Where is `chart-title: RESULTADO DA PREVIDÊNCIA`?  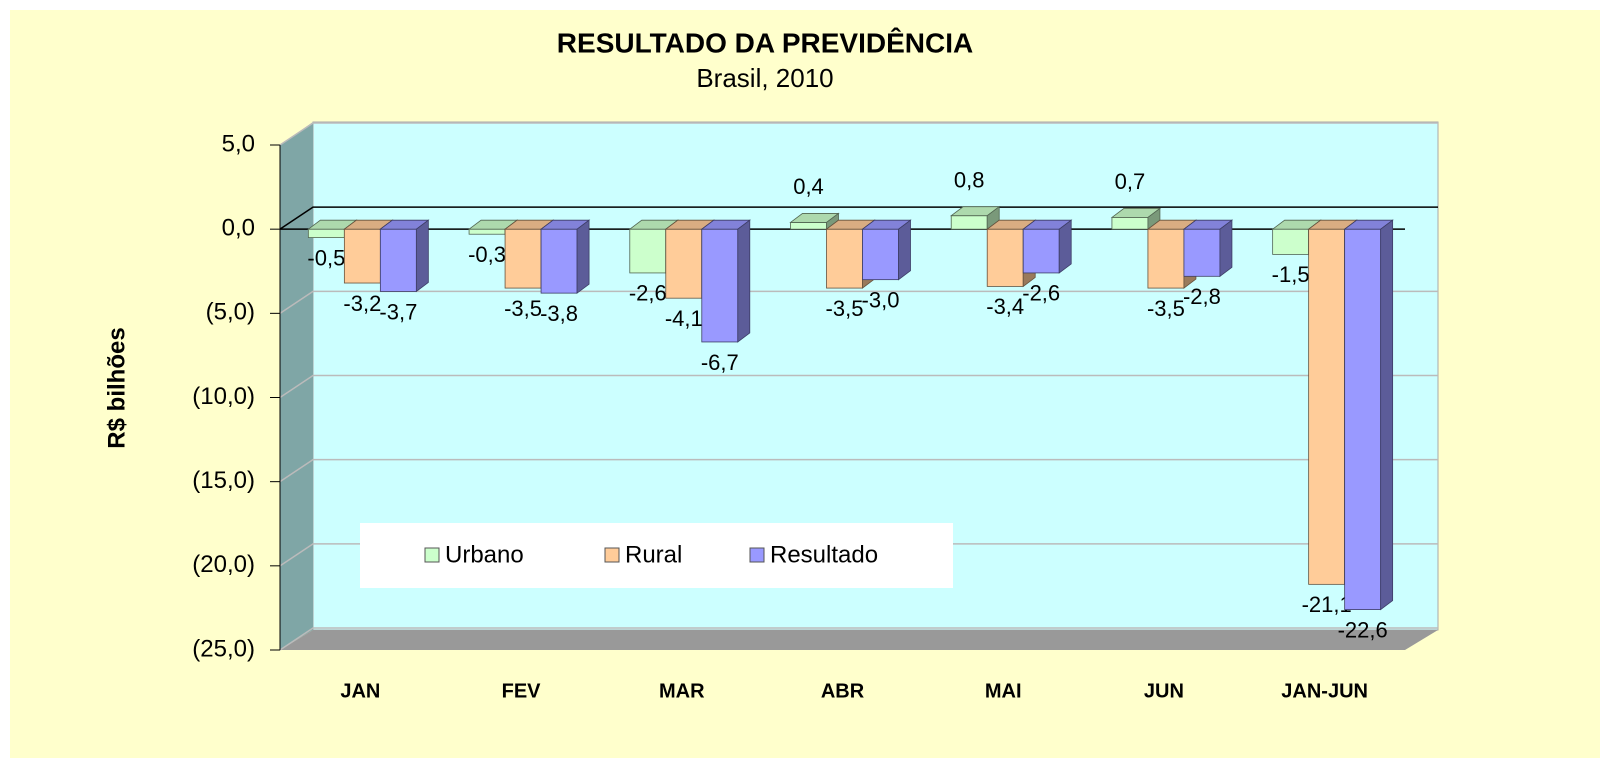
chart-title: RESULTADO DA PREVIDÊNCIA is located at coordinates (765, 42).